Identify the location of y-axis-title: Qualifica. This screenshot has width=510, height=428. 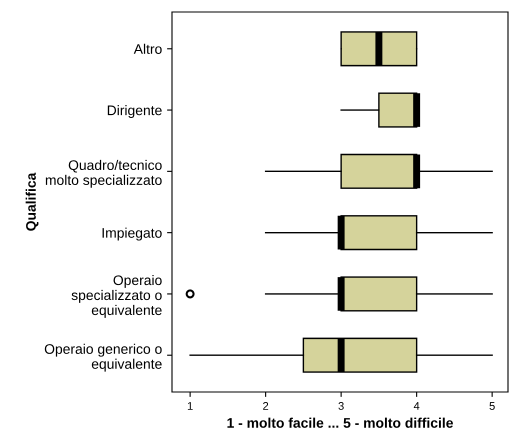
(32, 201).